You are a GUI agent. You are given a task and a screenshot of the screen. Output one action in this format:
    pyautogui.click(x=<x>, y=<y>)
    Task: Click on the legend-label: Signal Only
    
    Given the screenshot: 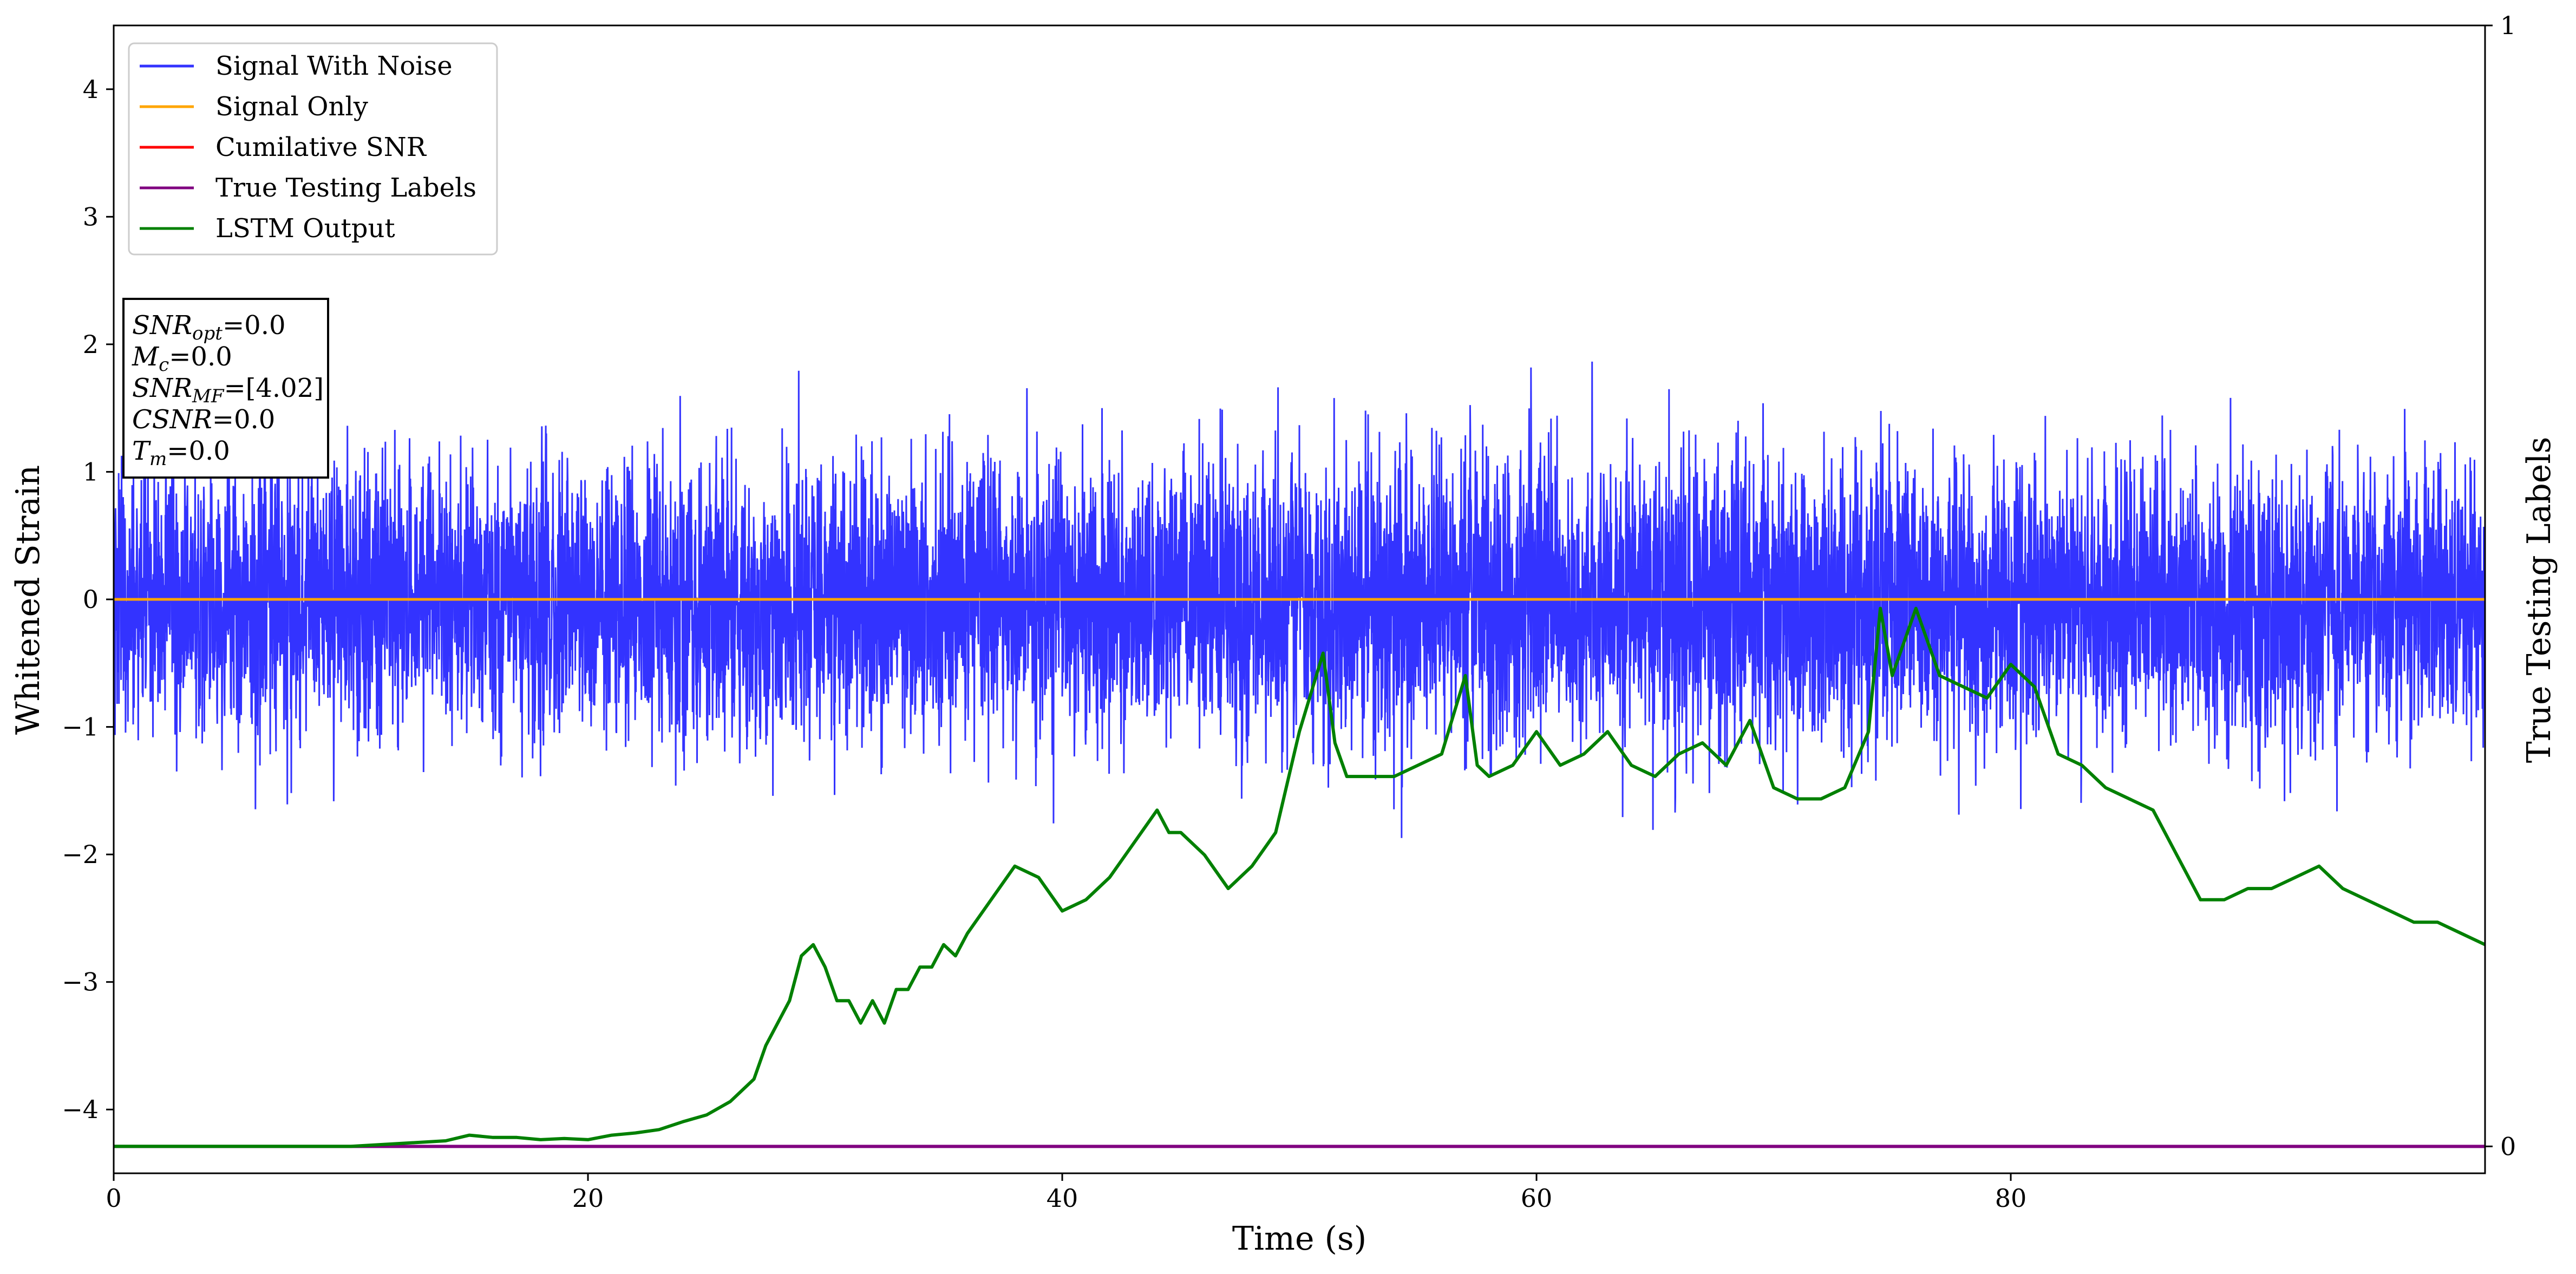 What is the action you would take?
    pyautogui.click(x=291, y=107)
    